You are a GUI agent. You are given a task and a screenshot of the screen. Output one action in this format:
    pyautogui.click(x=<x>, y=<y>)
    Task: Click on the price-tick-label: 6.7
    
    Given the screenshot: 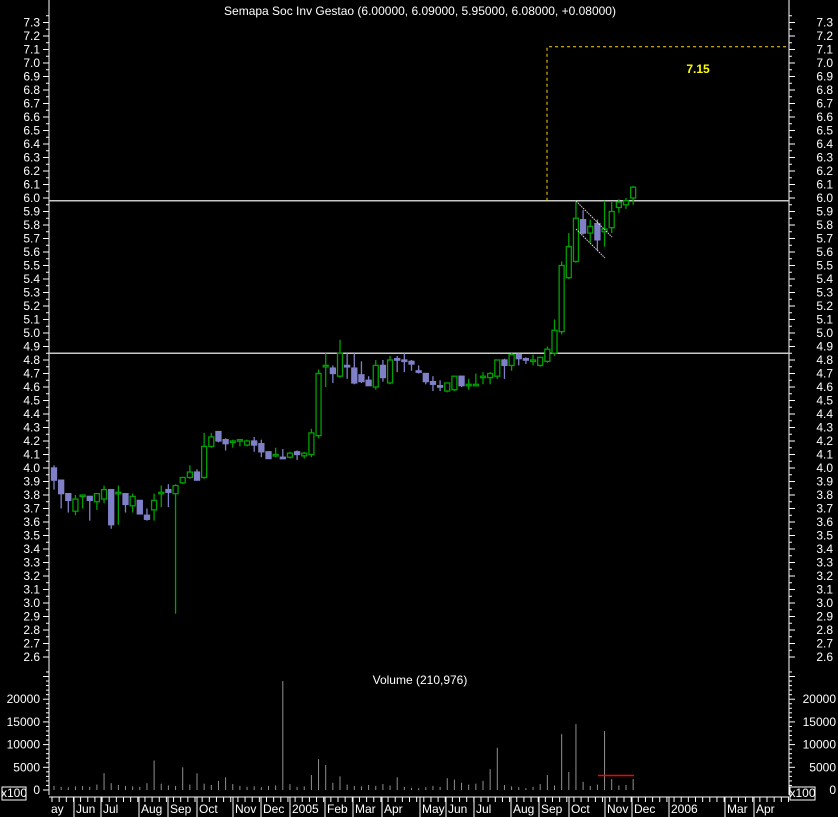 What is the action you would take?
    pyautogui.click(x=824, y=104)
    